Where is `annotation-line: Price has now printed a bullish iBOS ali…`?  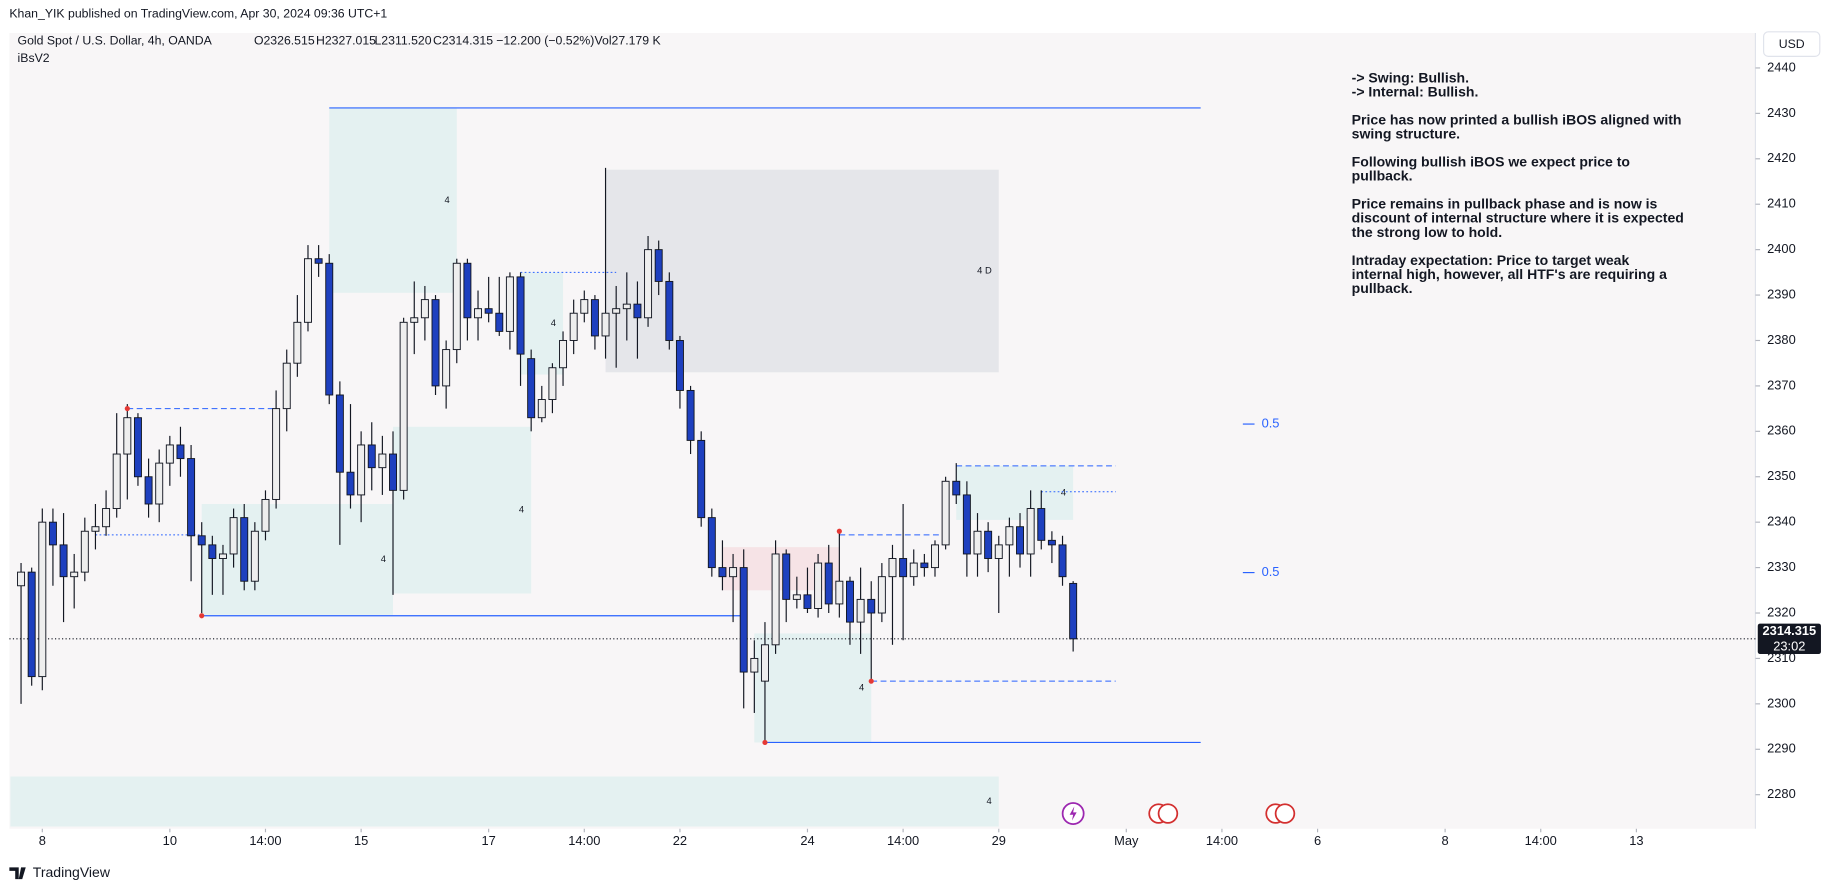
annotation-line: Price has now printed a bullish iBOS ali… is located at coordinates (1517, 119).